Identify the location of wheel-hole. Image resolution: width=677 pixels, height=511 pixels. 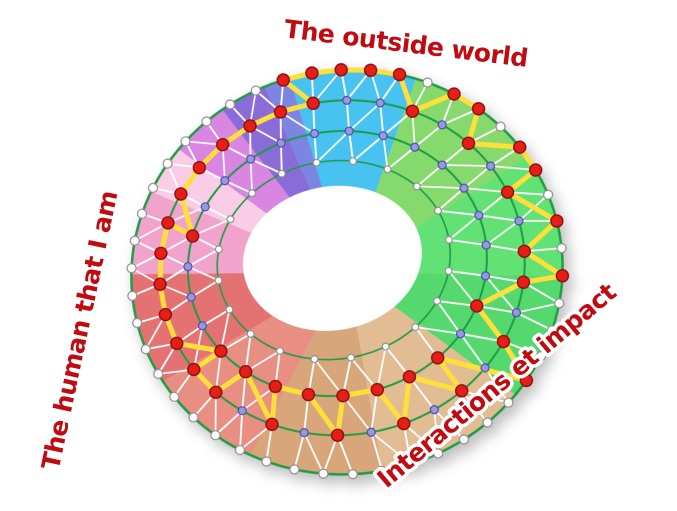
(332, 258).